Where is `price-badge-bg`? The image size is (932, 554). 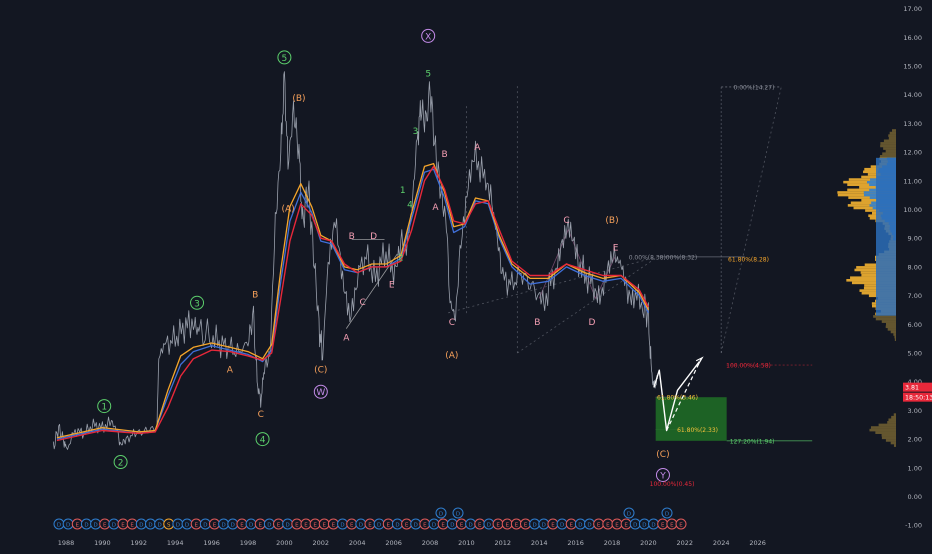
price-badge-bg is located at coordinates (917, 397).